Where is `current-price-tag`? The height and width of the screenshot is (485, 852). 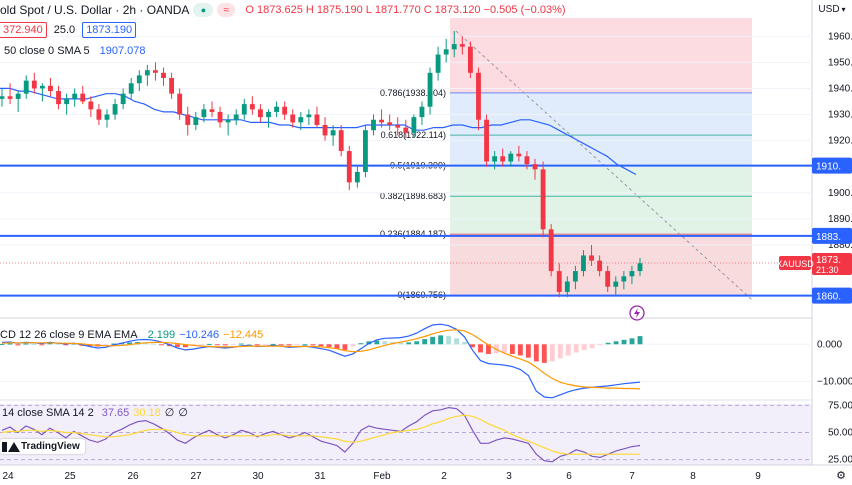
current-price-tag is located at coordinates (832, 263).